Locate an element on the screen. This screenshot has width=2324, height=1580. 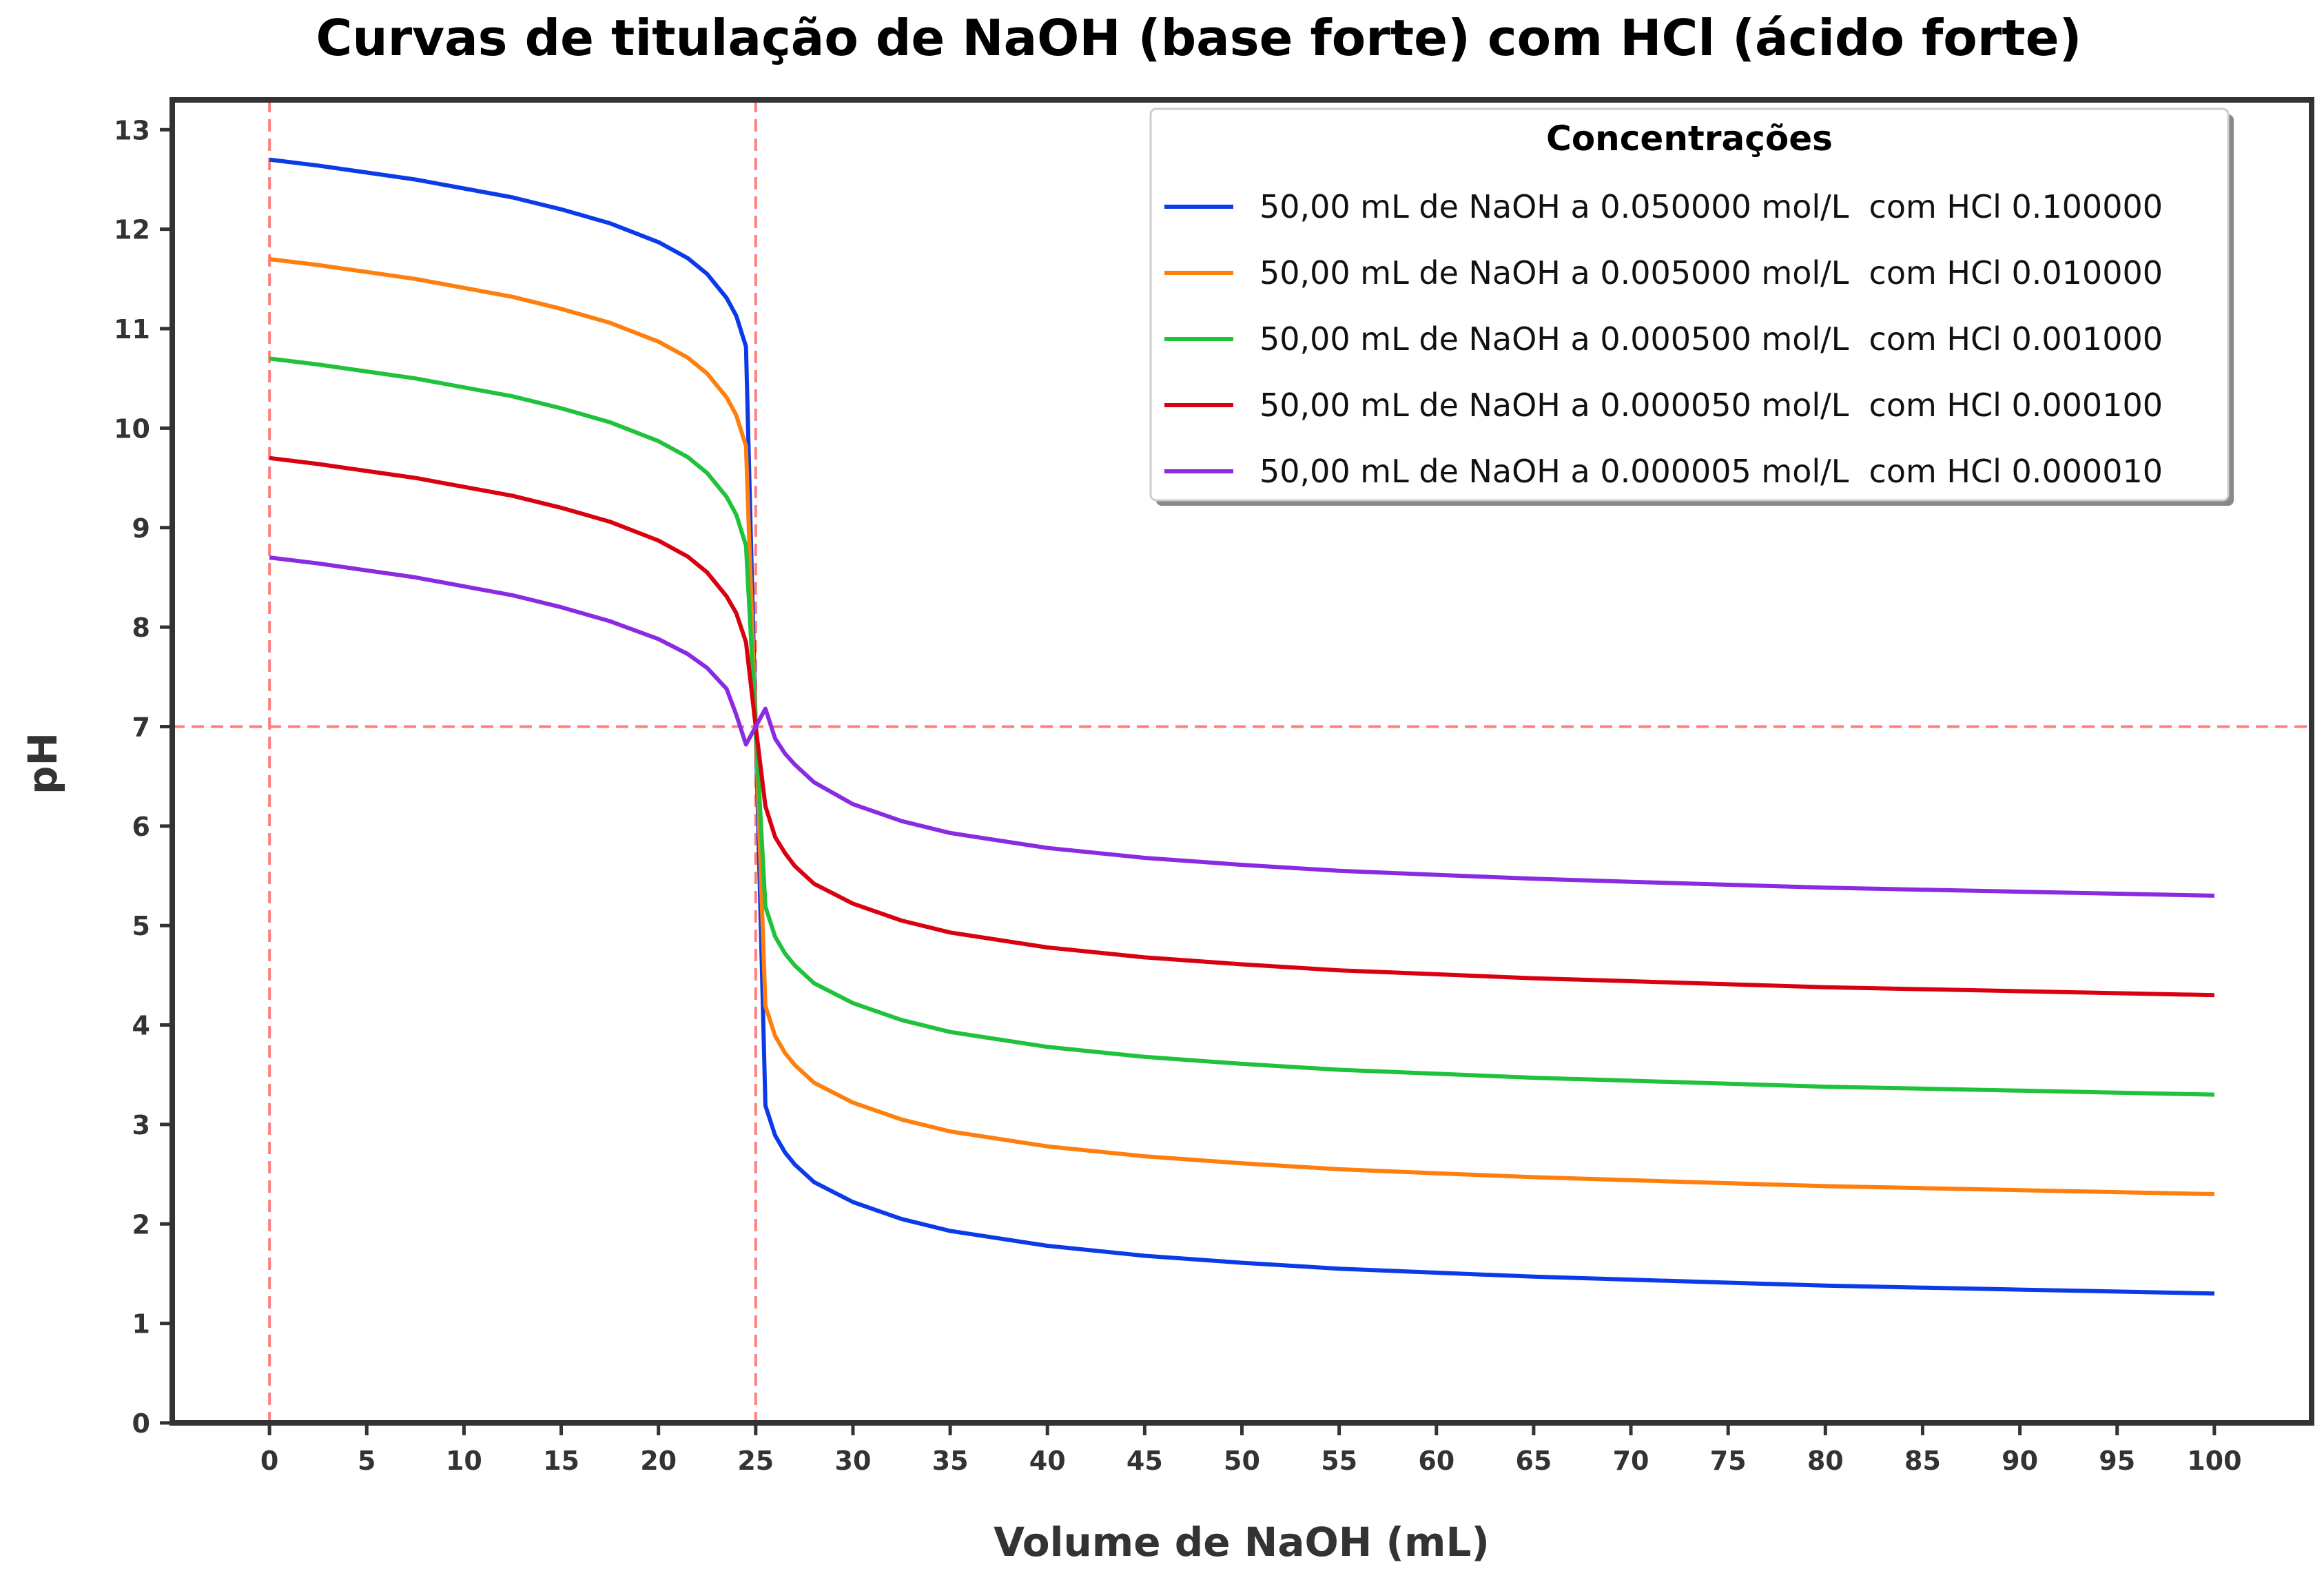
y-axis-label: pH is located at coordinates (42, 763).